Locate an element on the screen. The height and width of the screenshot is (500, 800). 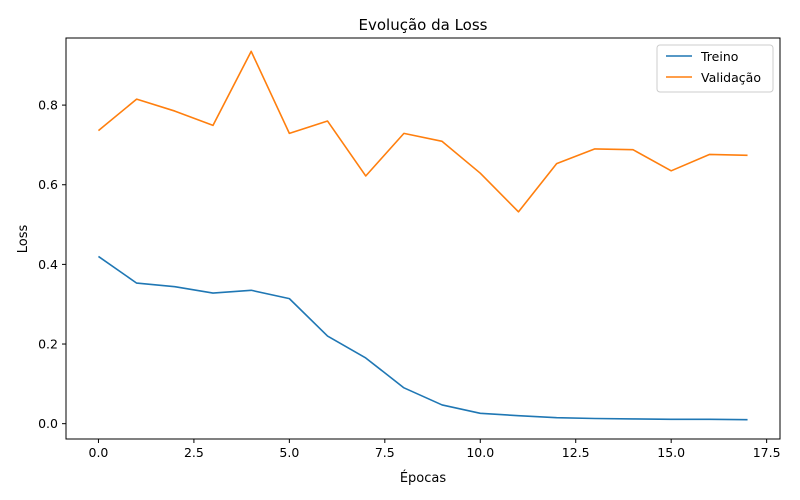
x-tick-label: 10.0 is located at coordinates (480, 452).